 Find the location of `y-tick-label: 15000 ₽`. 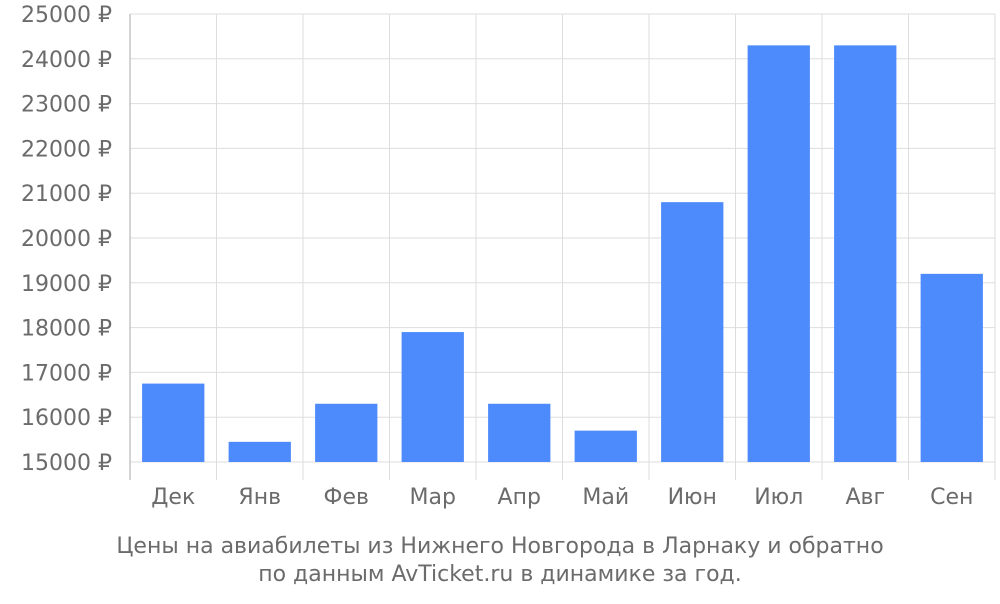

y-tick-label: 15000 ₽ is located at coordinates (66, 463).